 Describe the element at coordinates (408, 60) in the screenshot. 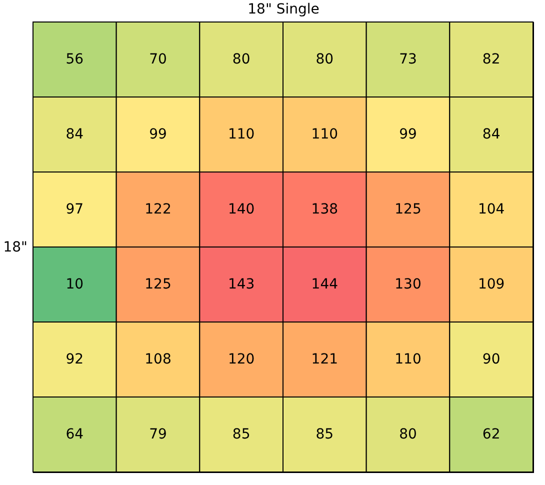

I see `data-label: 73` at that location.